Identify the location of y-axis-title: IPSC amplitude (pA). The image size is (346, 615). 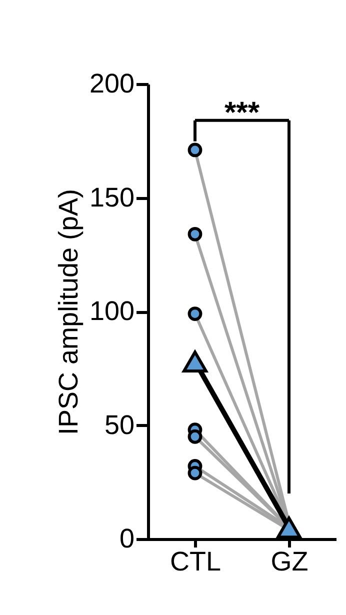
(68, 312).